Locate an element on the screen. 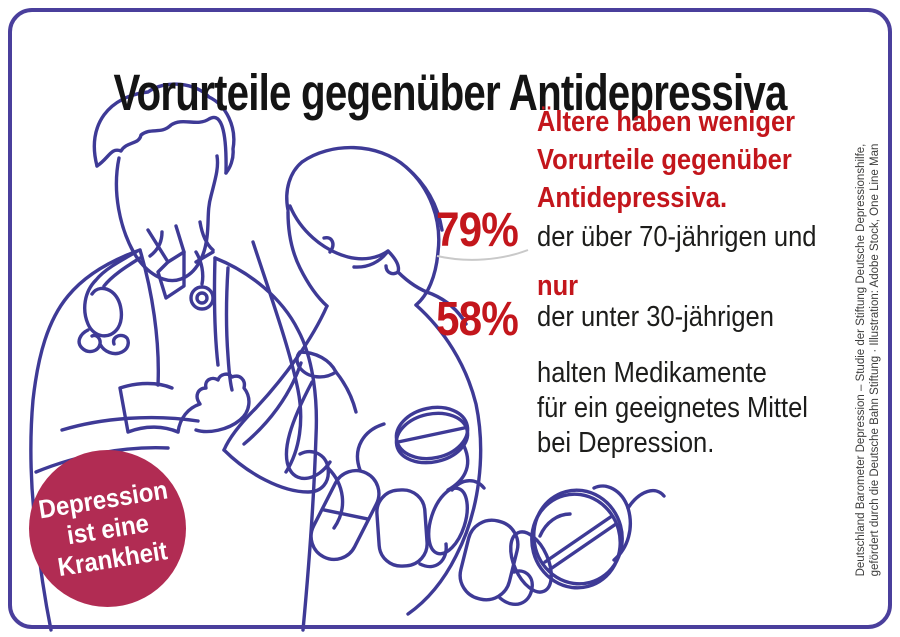  conclusion-line: bei Depression. is located at coordinates (626, 443).